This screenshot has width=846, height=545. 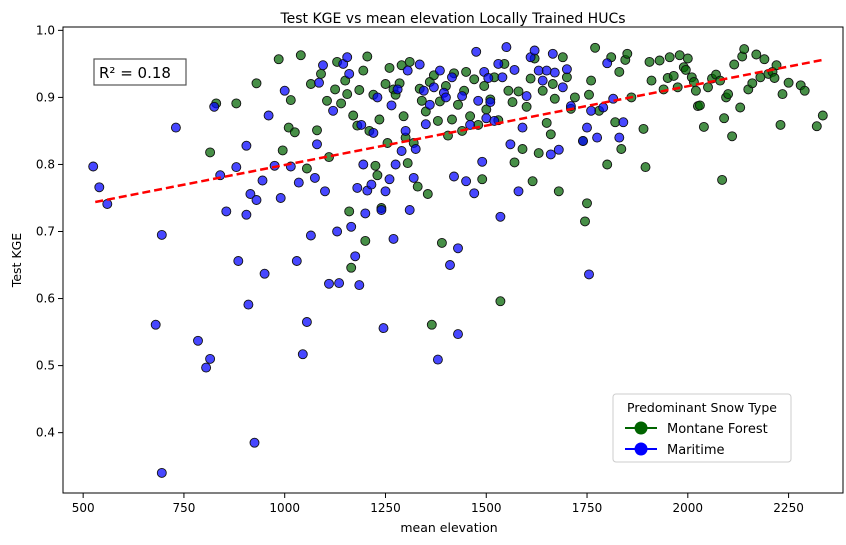 What do you see at coordinates (717, 429) in the screenshot?
I see `legend-label-montane: Montane Forest` at bounding box center [717, 429].